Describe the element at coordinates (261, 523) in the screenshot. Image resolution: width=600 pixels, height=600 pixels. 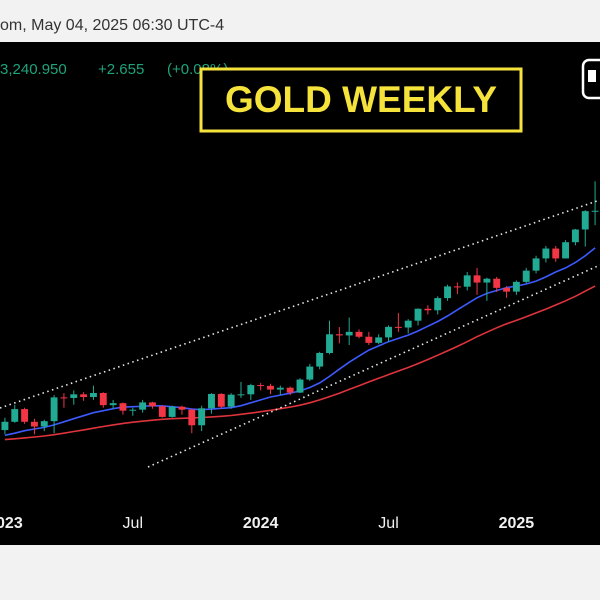
I see `x-tick-label: 2024` at that location.